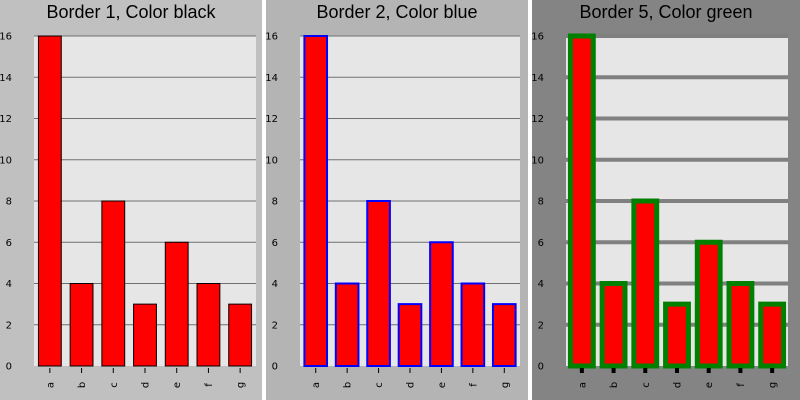 The width and height of the screenshot is (800, 400). Describe the element at coordinates (131, 12) in the screenshot. I see `chart-title-1: Border 1, Color black` at that location.